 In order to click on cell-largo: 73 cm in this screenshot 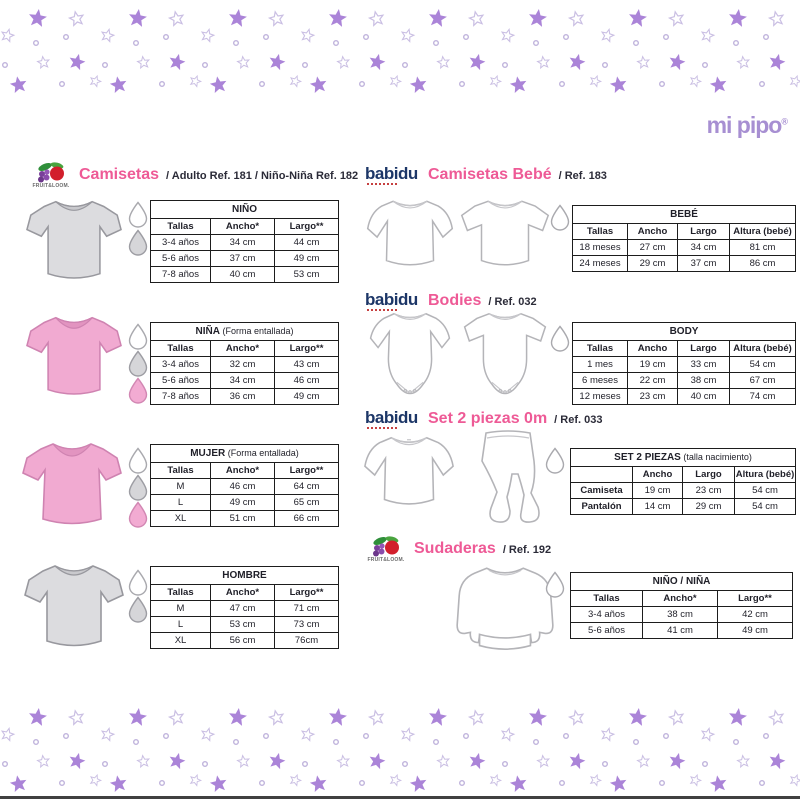, I will do `click(306, 624)`.